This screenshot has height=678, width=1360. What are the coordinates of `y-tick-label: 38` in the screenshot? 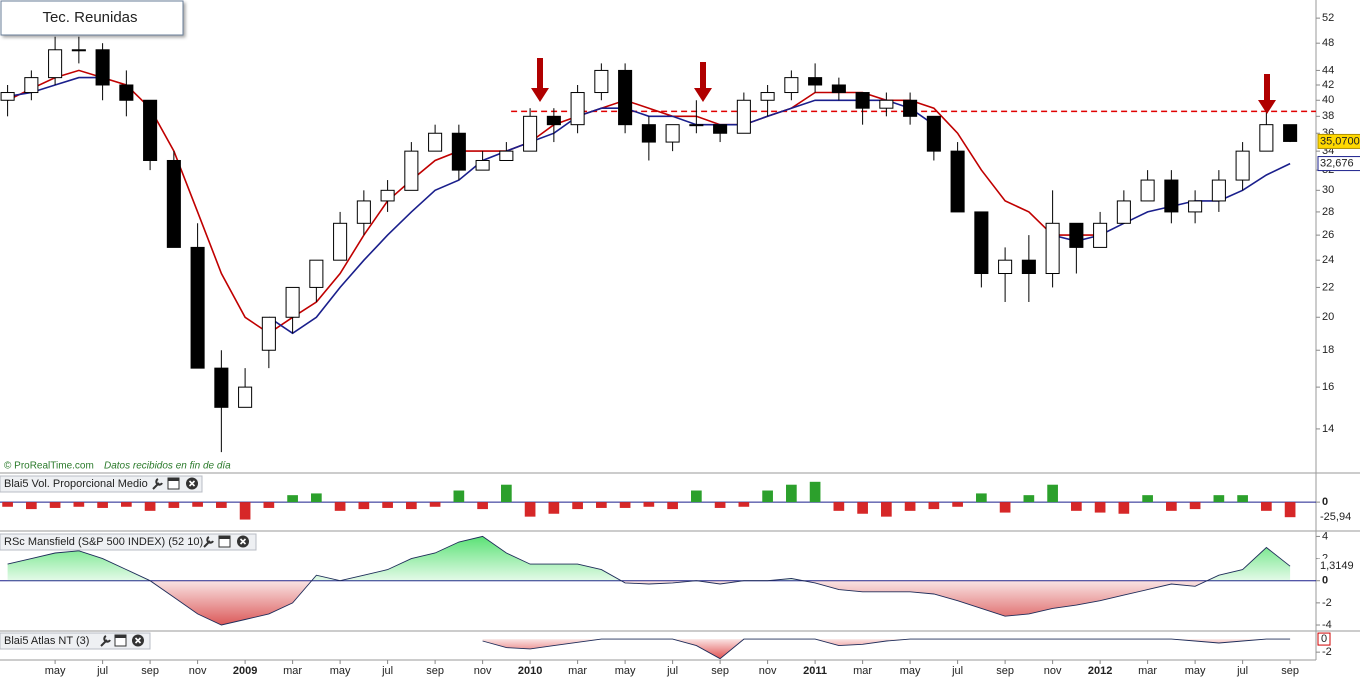 It's located at (1328, 116).